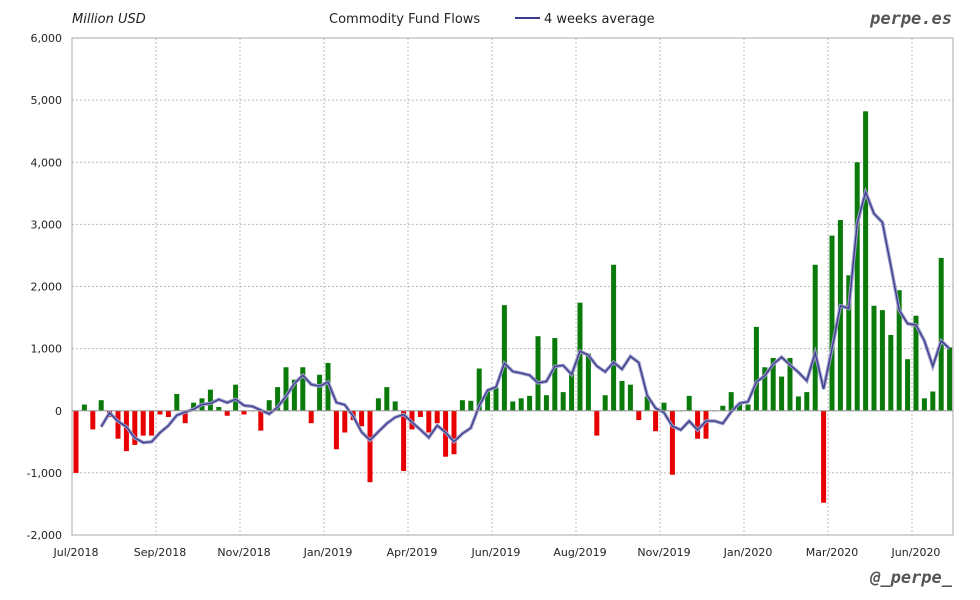  I want to click on brand-top: perpe.es, so click(910, 19).